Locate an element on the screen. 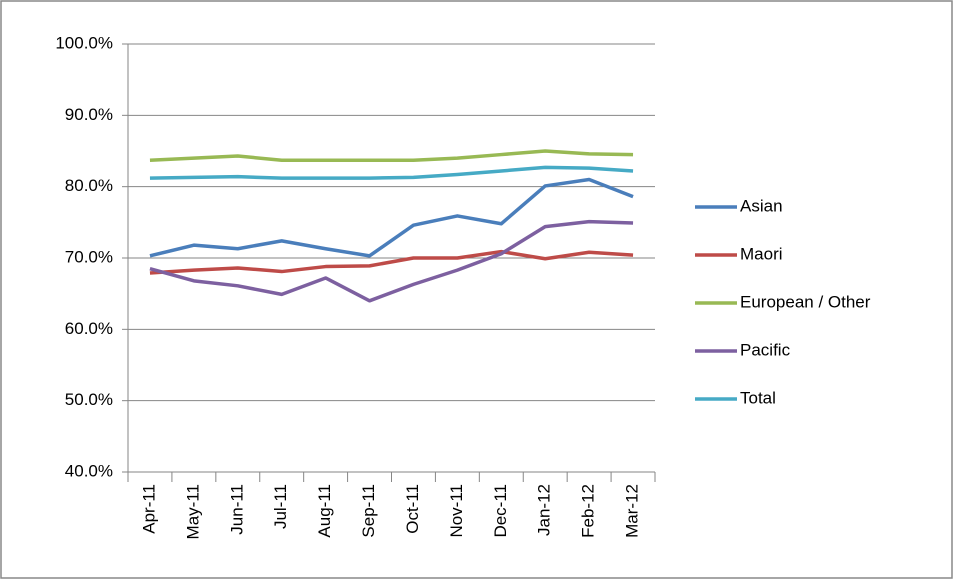 The height and width of the screenshot is (580, 954). y-tick-label: 60.0% is located at coordinates (89, 328).